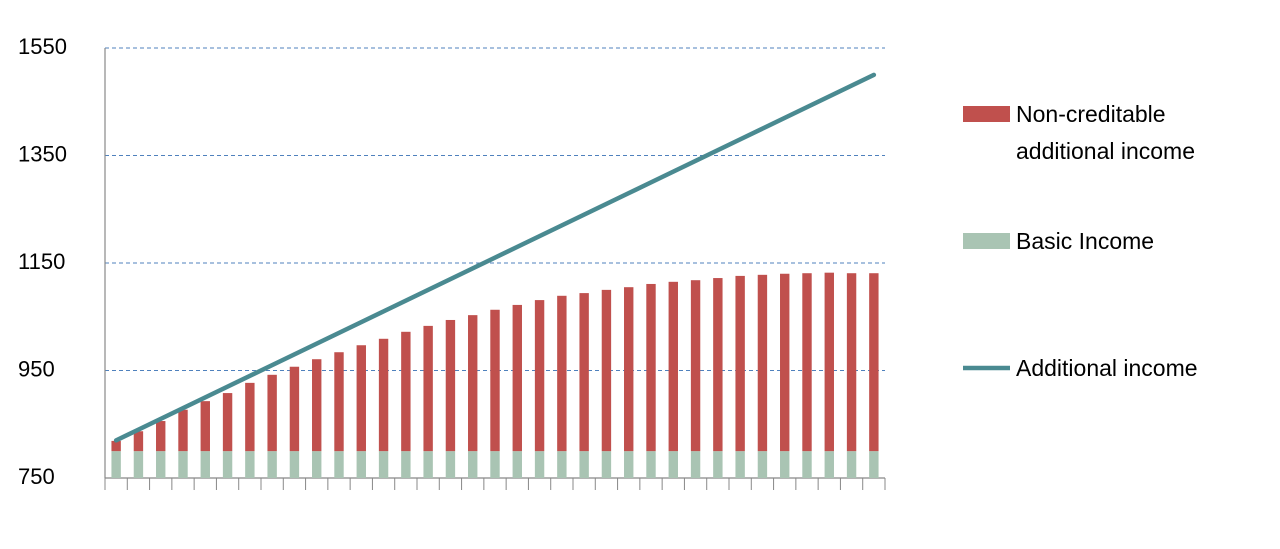 The image size is (1280, 549). What do you see at coordinates (1085, 241) in the screenshot?
I see `legend-label: Basic Income` at bounding box center [1085, 241].